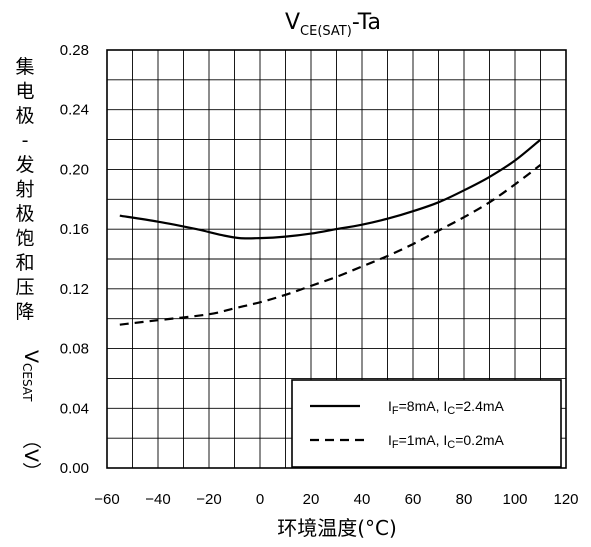  What do you see at coordinates (366, 22) in the screenshot?
I see `chart-title-tail: -Ta` at bounding box center [366, 22].